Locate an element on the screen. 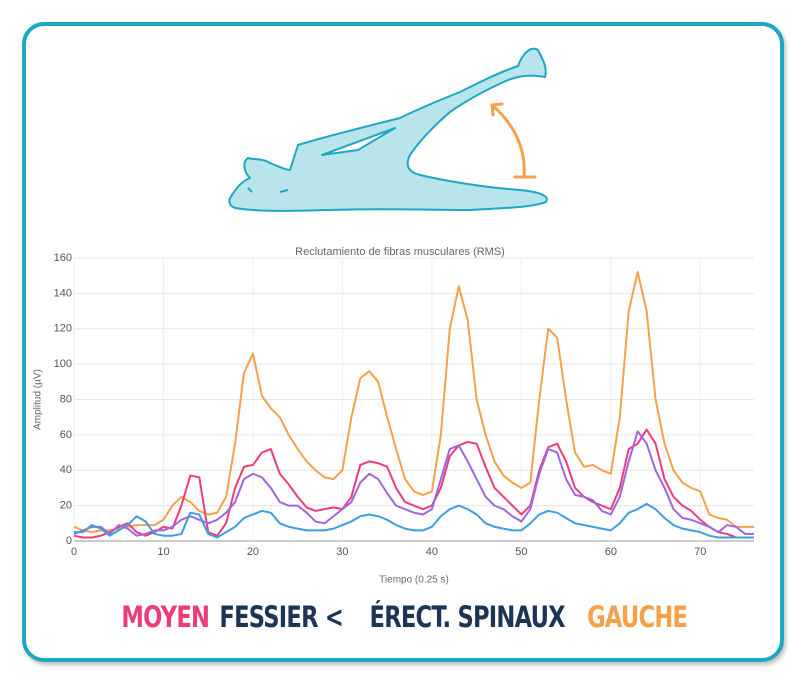 The height and width of the screenshot is (684, 810). caption-part: GAUCHE is located at coordinates (637, 617).